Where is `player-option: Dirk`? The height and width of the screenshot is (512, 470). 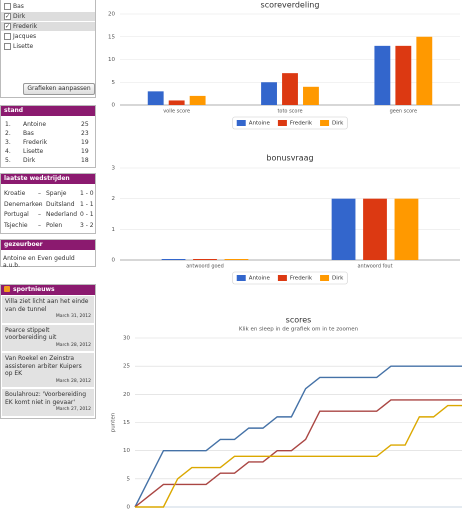
player-option: Dirk is located at coordinates (48, 16).